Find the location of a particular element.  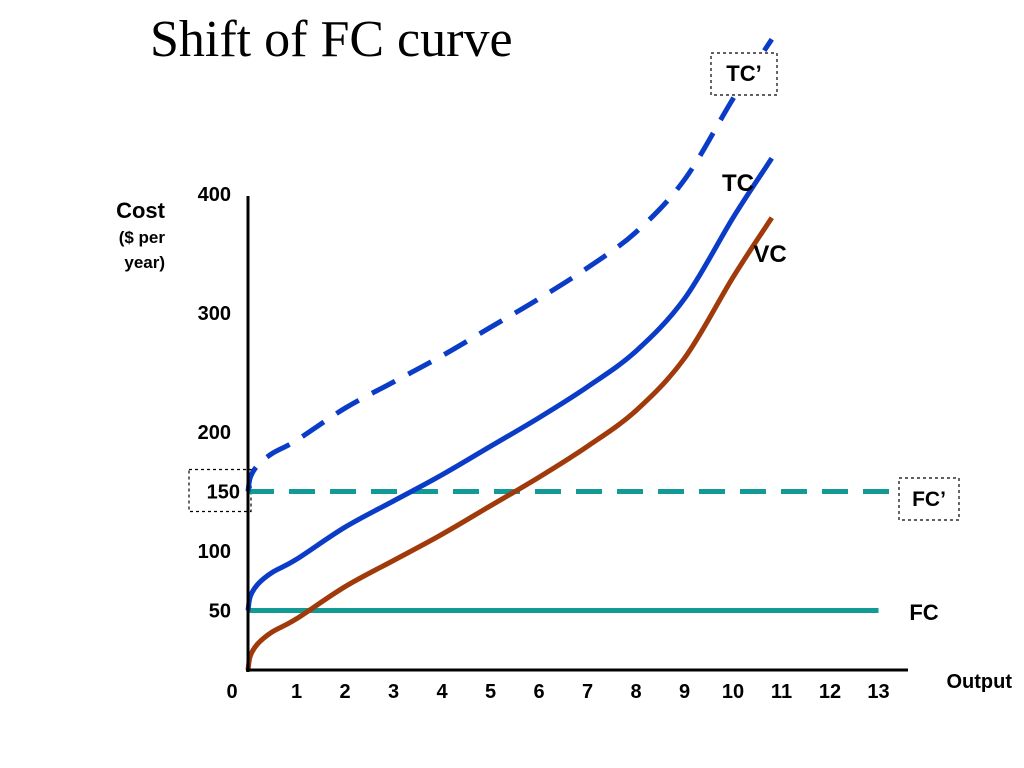

series-label-fc-prime: FC’ is located at coordinates (929, 499).